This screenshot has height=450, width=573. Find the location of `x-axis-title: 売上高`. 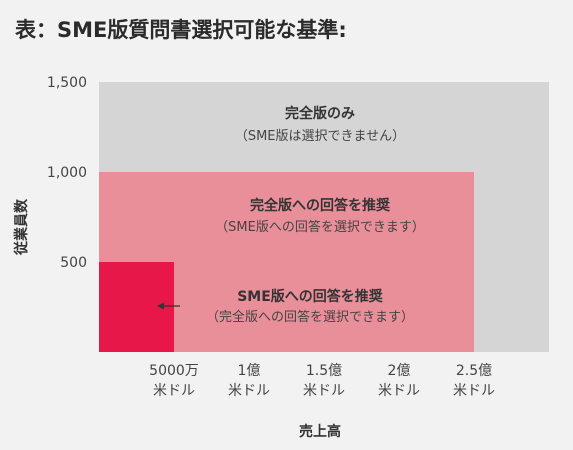

x-axis-title: 売上高 is located at coordinates (320, 431).